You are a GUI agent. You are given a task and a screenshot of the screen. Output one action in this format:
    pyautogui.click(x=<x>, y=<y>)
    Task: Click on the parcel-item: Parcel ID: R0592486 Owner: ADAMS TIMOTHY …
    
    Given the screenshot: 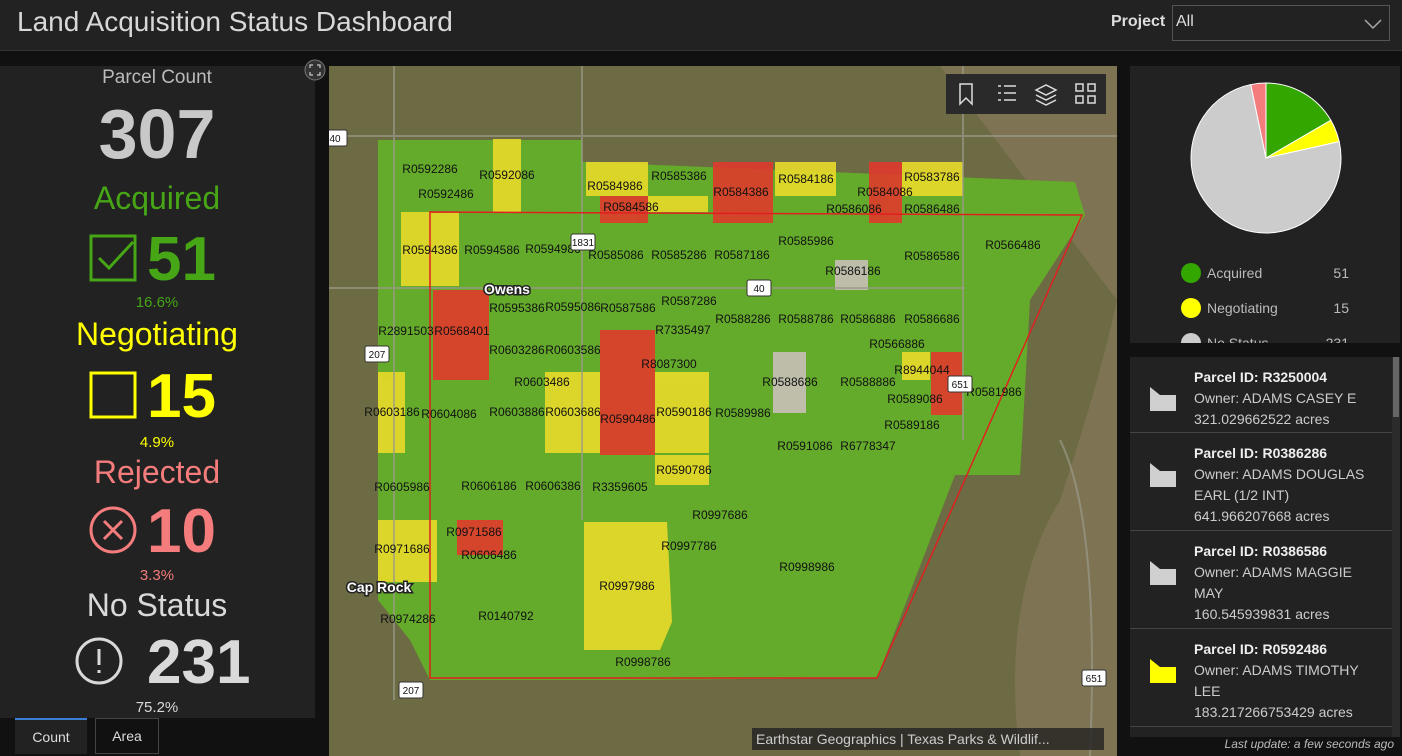 What is the action you would take?
    pyautogui.click(x=1261, y=678)
    